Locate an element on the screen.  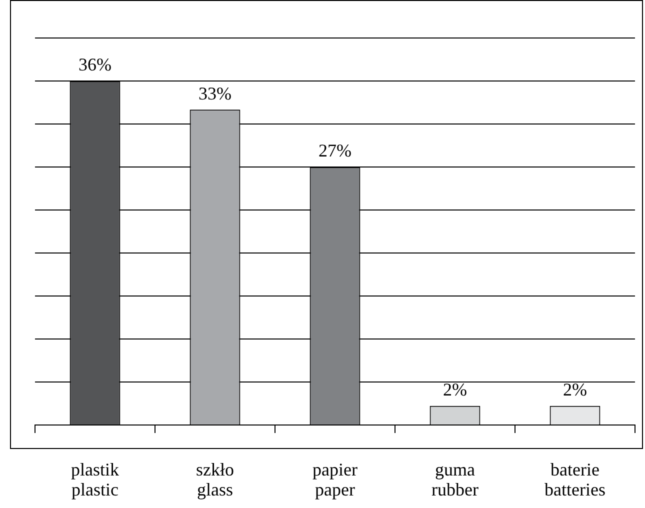
x-tick-label: guma rubber is located at coordinates (455, 480).